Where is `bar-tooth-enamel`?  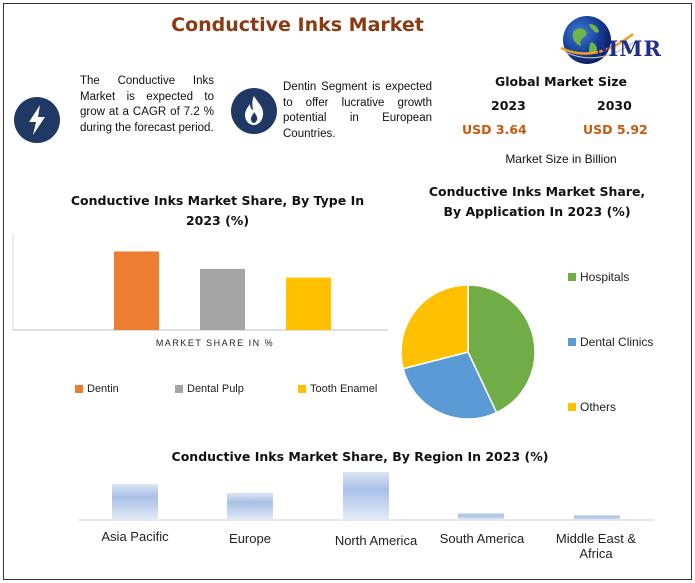
bar-tooth-enamel is located at coordinates (308, 303).